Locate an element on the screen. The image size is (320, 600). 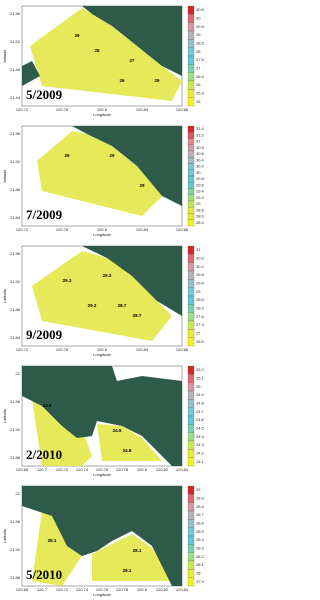
colorbar-label: 24.8 is located at coordinates (200, 403).